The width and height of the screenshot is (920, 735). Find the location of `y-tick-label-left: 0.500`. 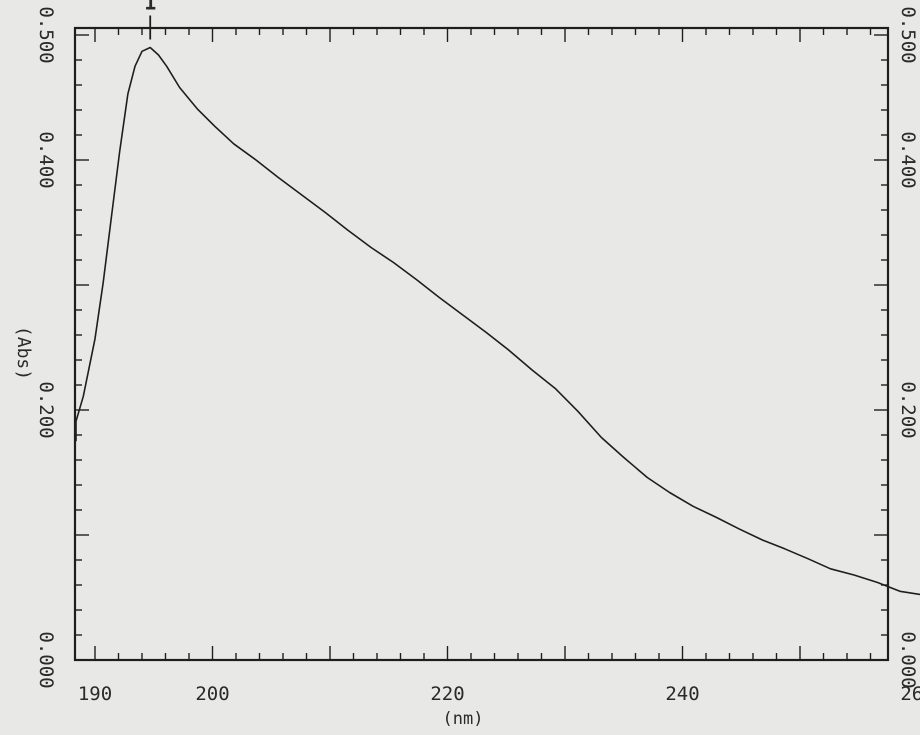

y-tick-label-left: 0.500 is located at coordinates (46, 34).